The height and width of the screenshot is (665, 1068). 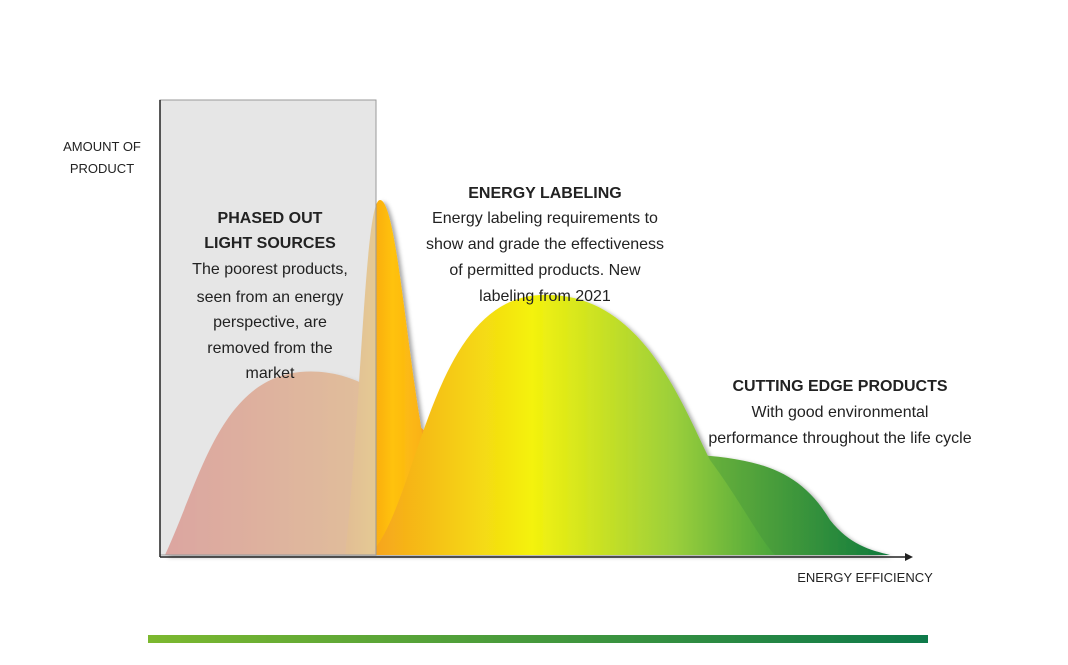 What do you see at coordinates (270, 243) in the screenshot?
I see `annotation-title: LIGHT SOURCES` at bounding box center [270, 243].